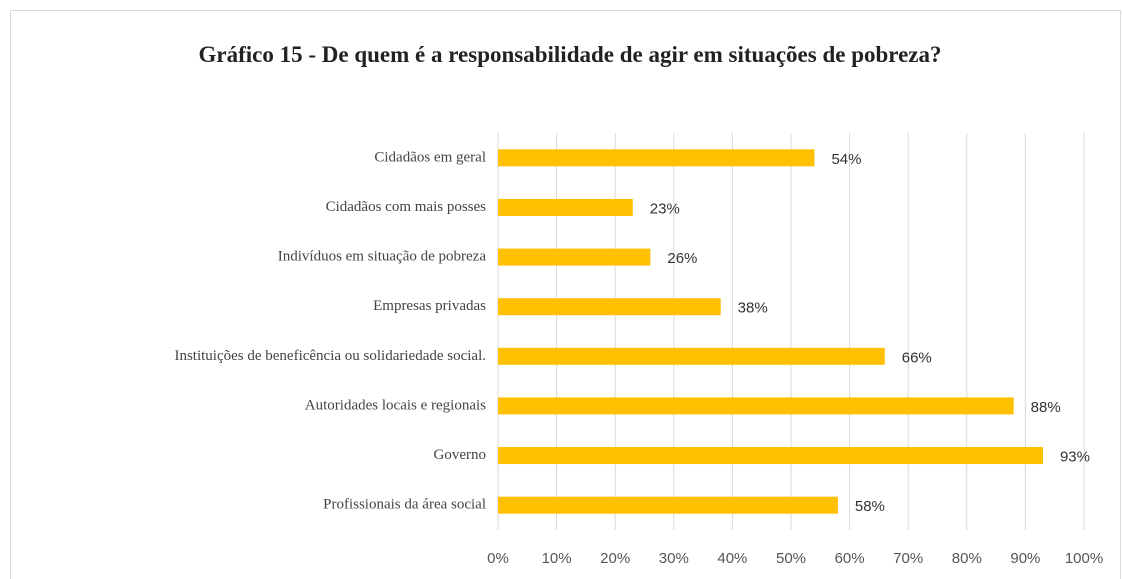  Describe the element at coordinates (1075, 457) in the screenshot. I see `data-label: 93%` at that location.